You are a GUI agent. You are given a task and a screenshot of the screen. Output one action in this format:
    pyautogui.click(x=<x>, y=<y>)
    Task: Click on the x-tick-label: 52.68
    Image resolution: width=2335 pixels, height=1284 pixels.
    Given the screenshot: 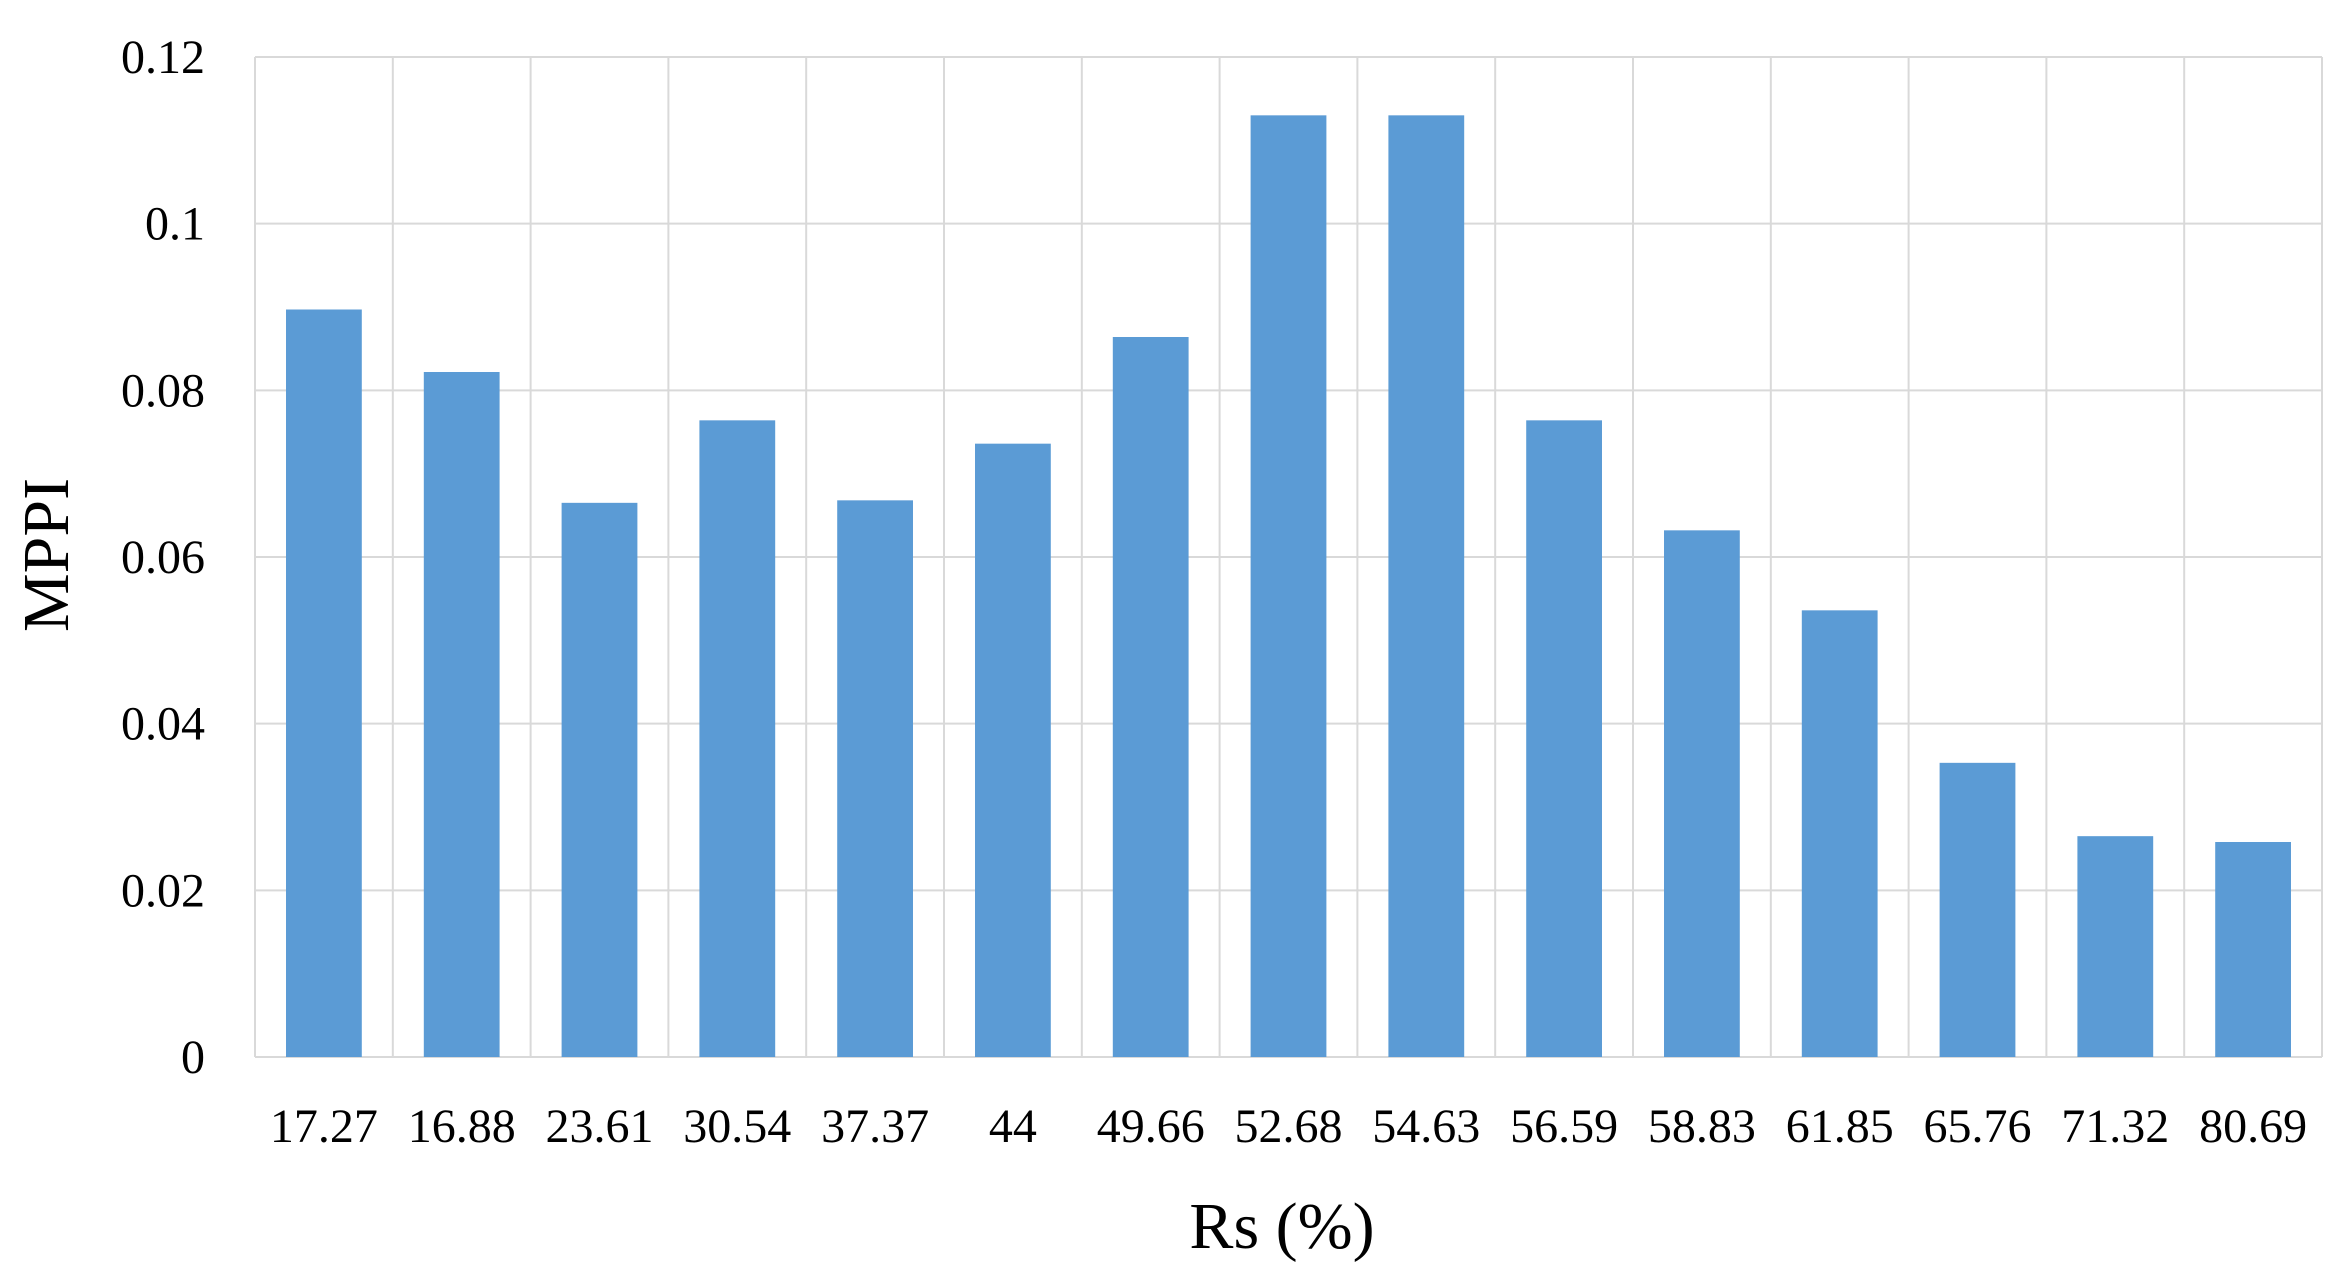 What is the action you would take?
    pyautogui.click(x=1289, y=1126)
    